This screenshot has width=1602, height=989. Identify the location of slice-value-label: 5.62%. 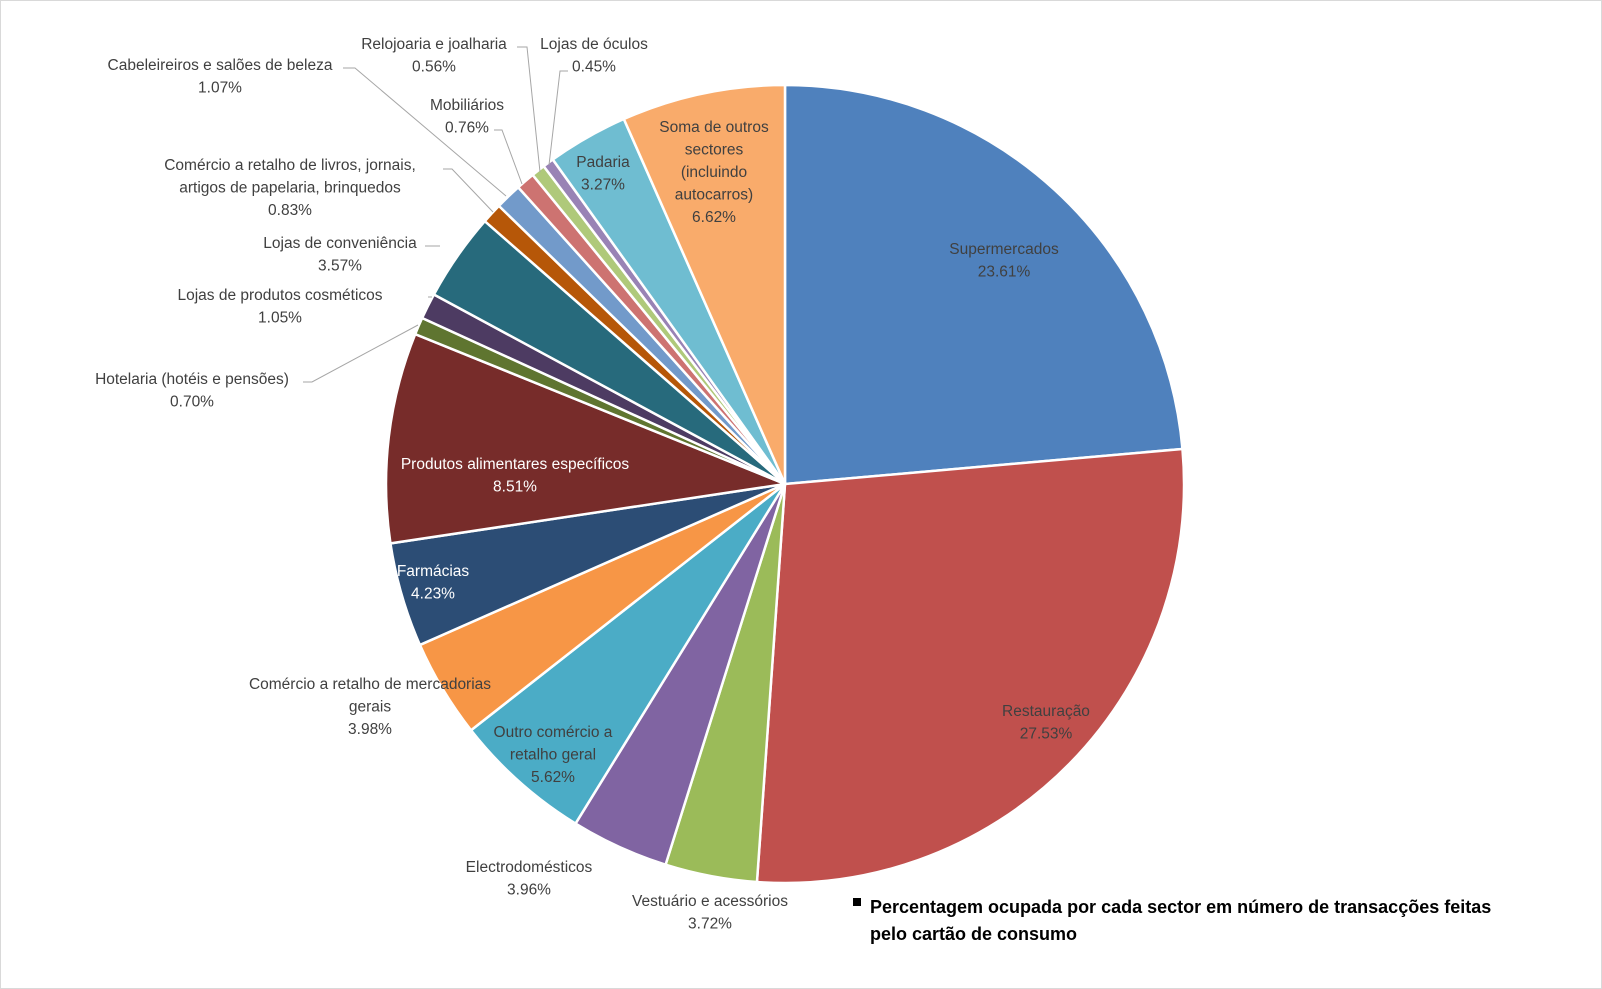
(553, 777).